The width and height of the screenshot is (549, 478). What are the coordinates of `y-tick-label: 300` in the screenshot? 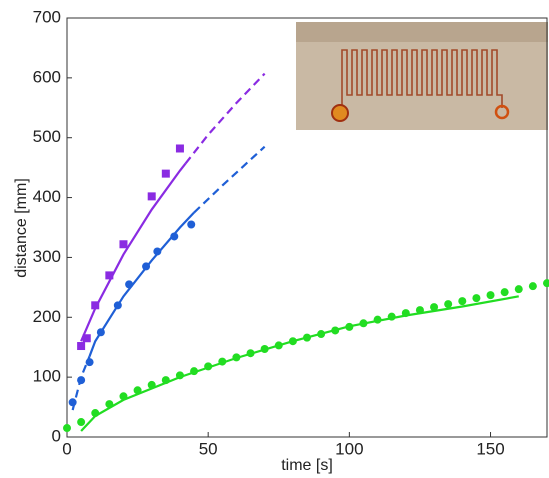 It's located at (47, 256).